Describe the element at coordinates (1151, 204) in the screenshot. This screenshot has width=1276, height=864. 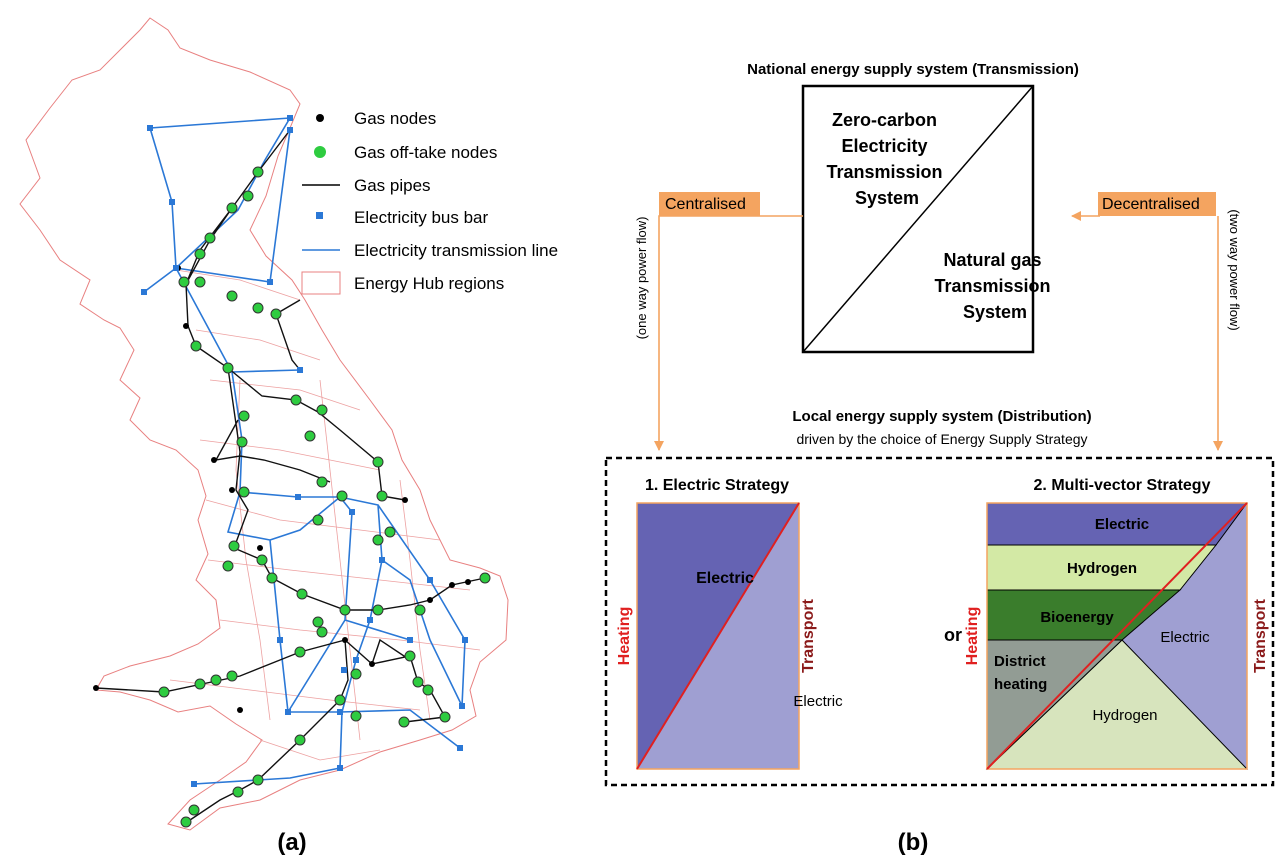
I see `decentralised-label: Decentralised` at that location.